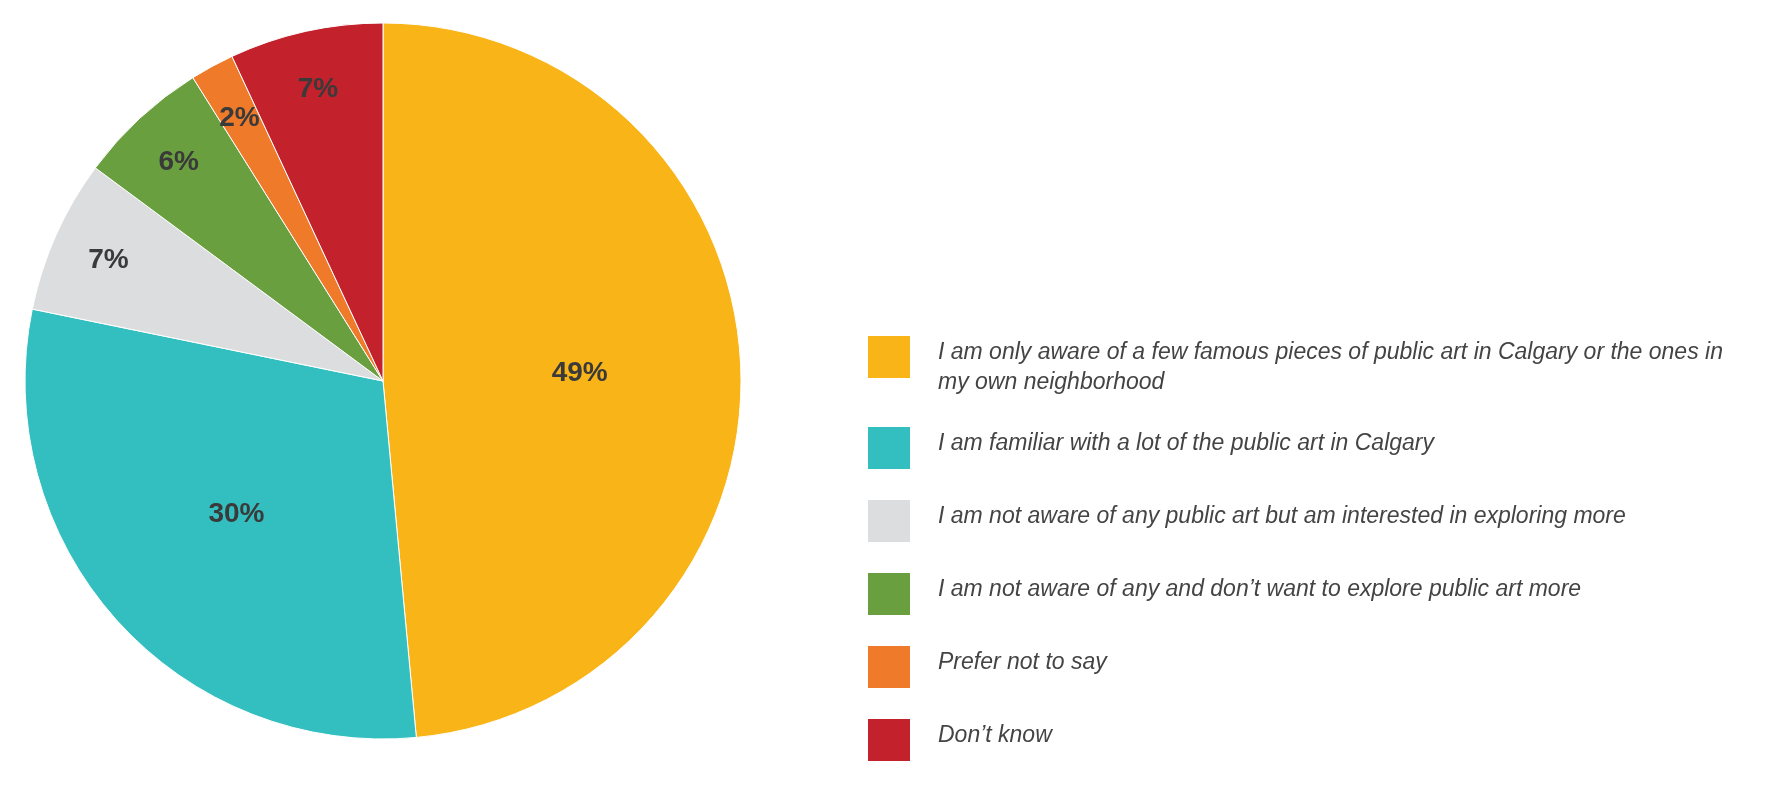  What do you see at coordinates (179, 160) in the screenshot?
I see `data-label: 6%` at bounding box center [179, 160].